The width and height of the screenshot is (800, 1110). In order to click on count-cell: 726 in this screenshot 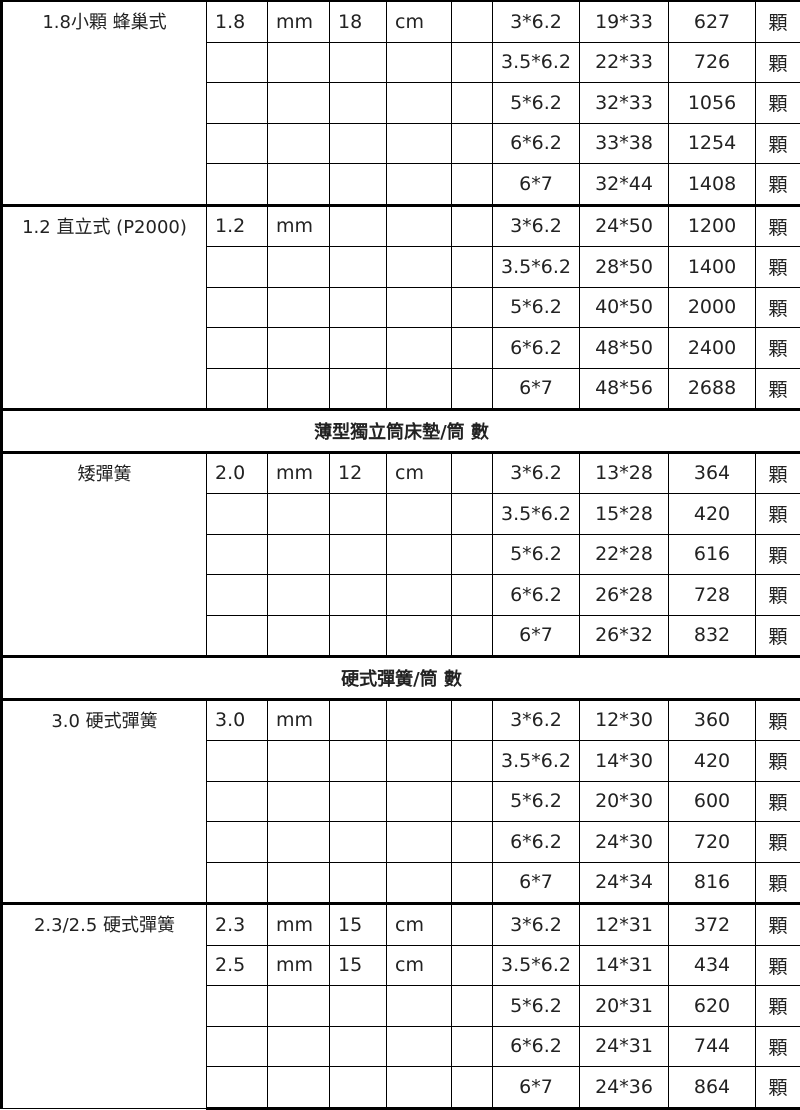, I will do `click(712, 62)`.